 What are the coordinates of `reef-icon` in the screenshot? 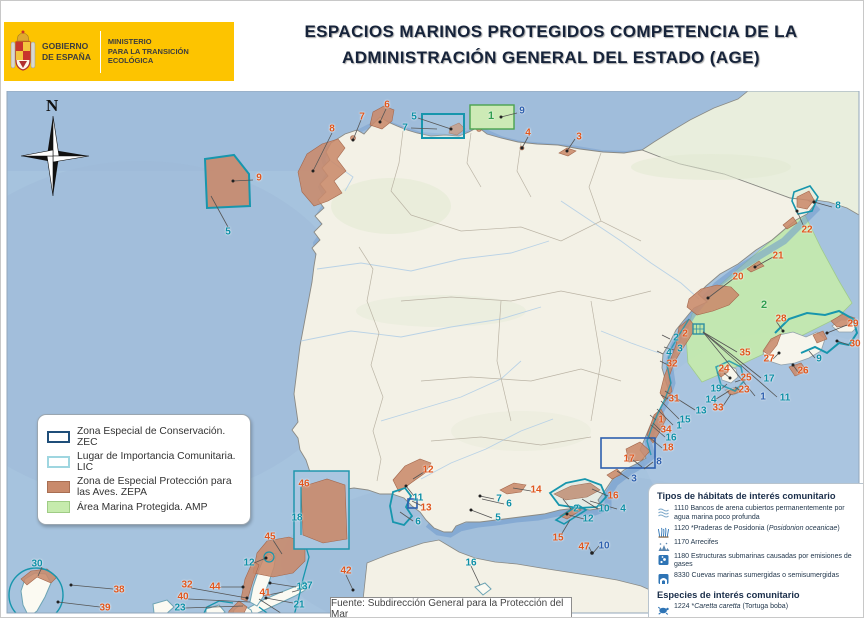 It's located at (663, 545).